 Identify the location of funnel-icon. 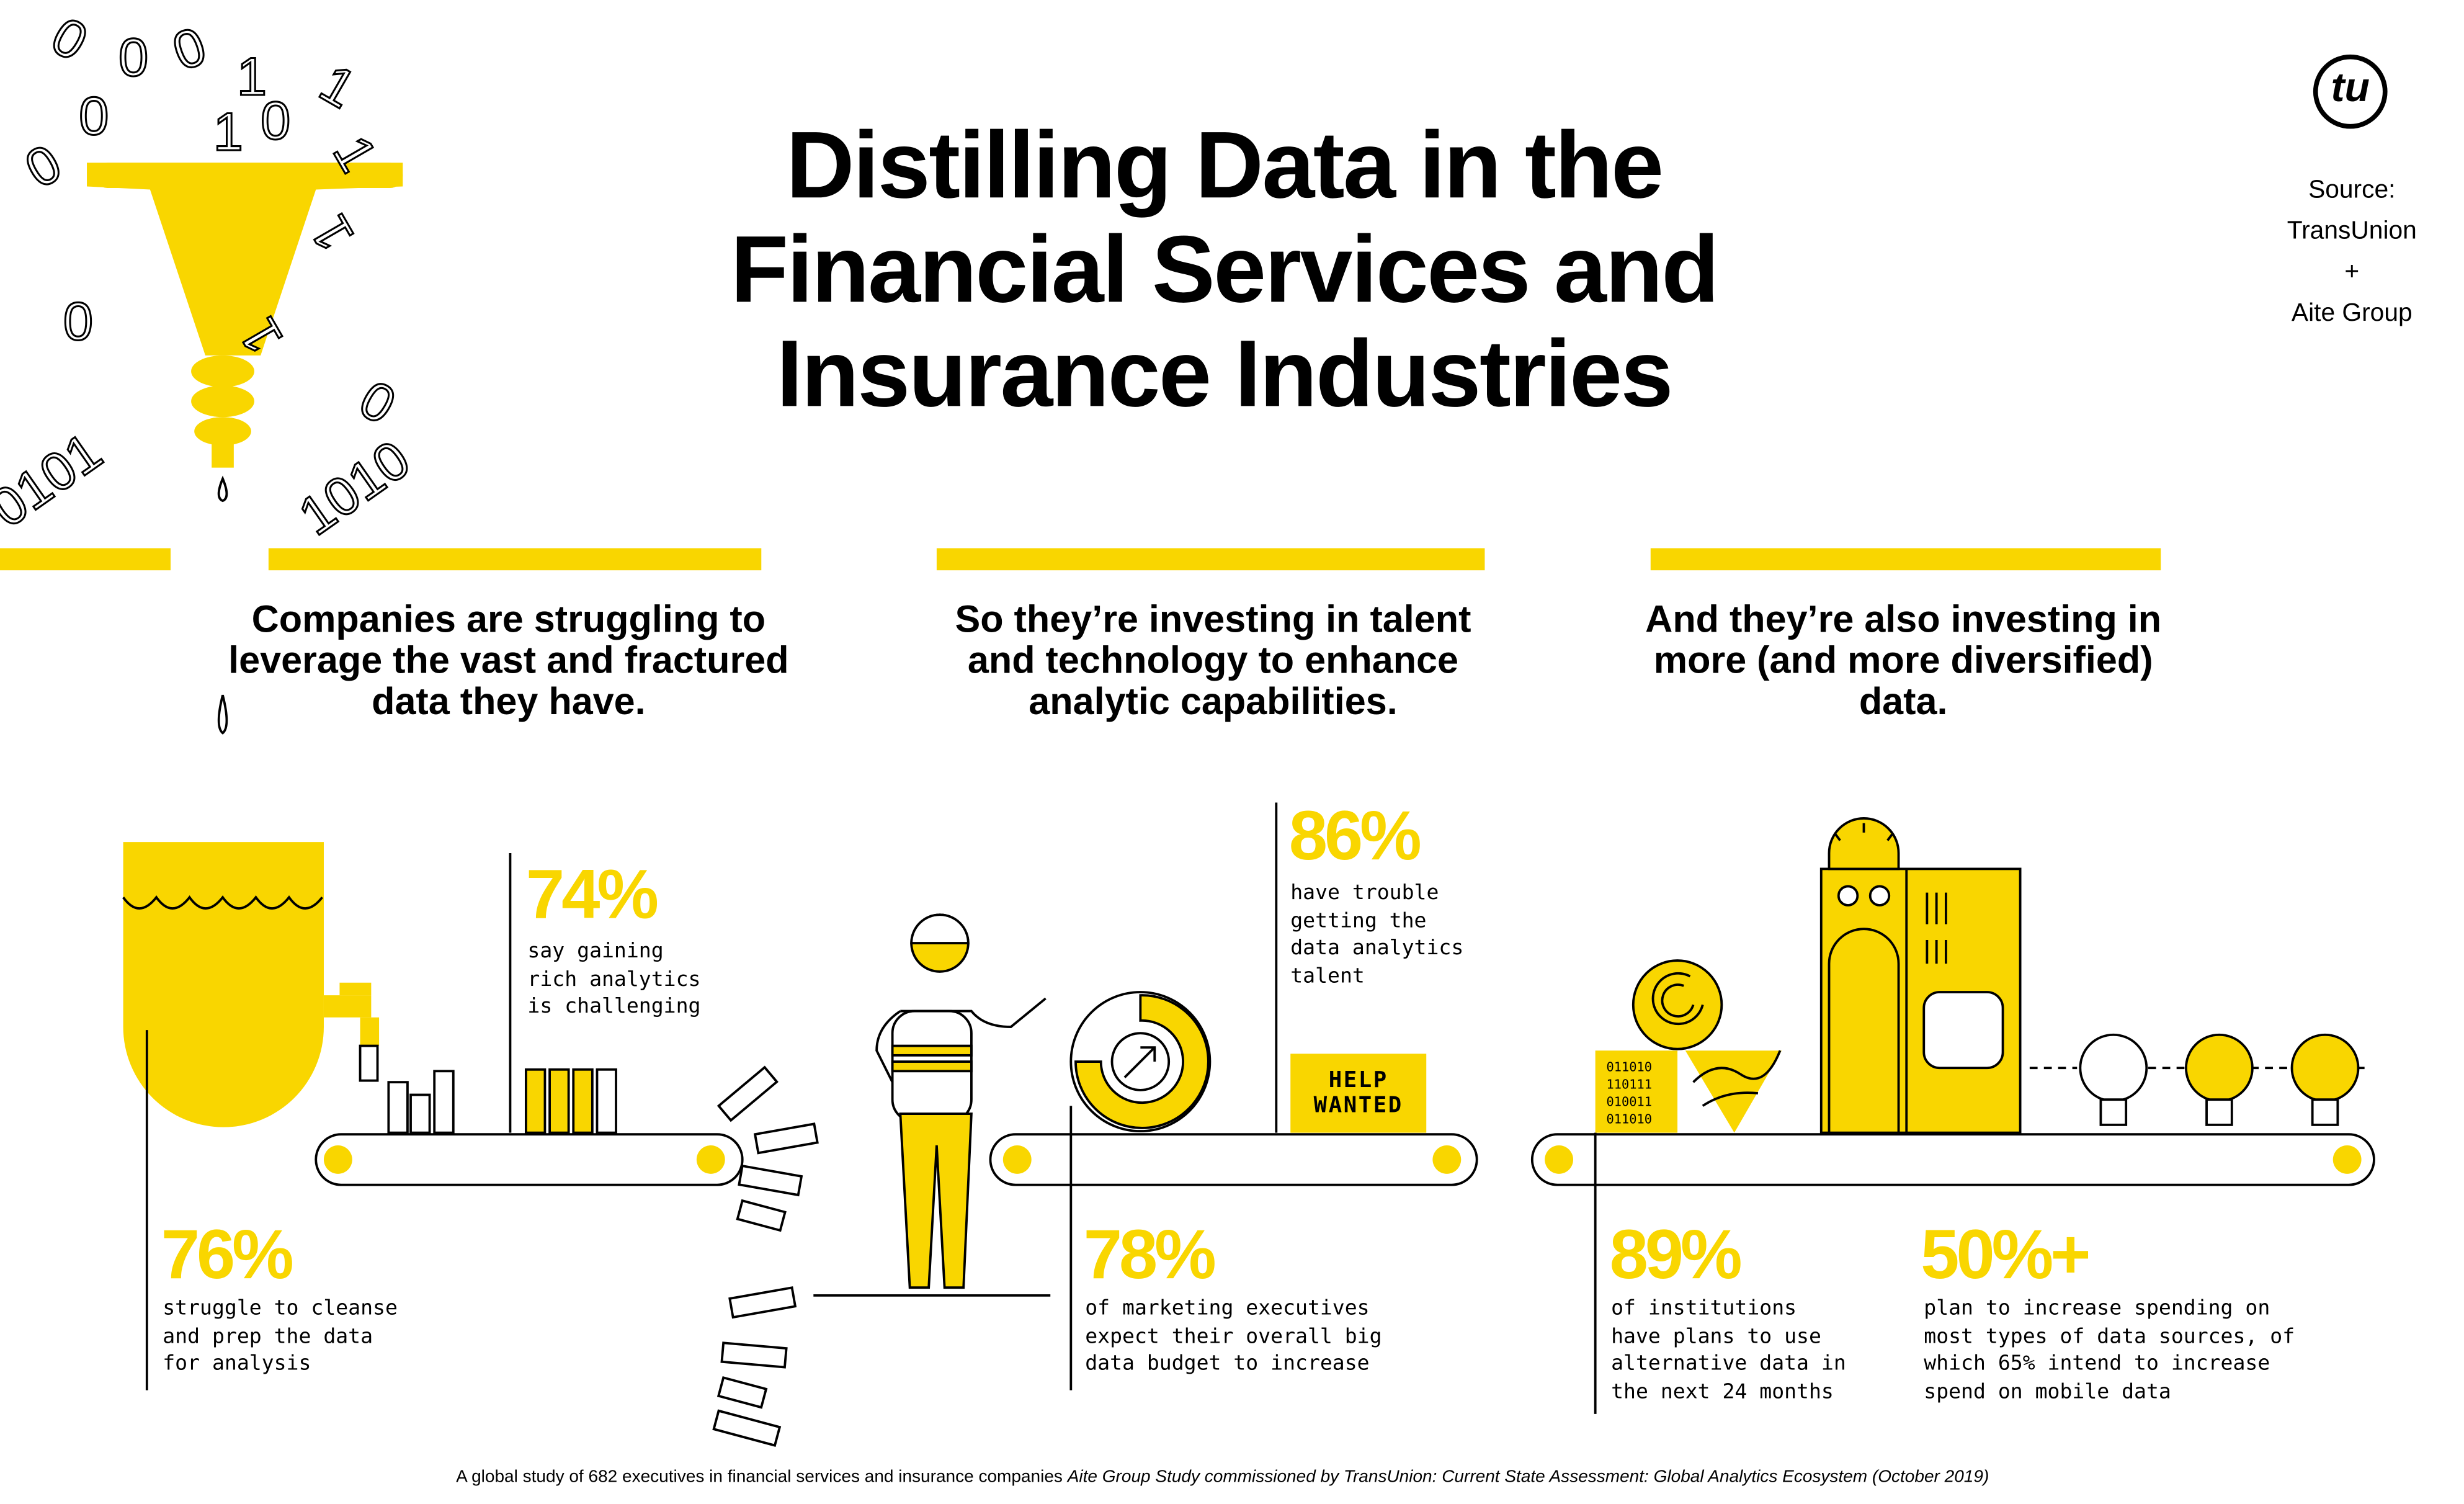
(245, 449).